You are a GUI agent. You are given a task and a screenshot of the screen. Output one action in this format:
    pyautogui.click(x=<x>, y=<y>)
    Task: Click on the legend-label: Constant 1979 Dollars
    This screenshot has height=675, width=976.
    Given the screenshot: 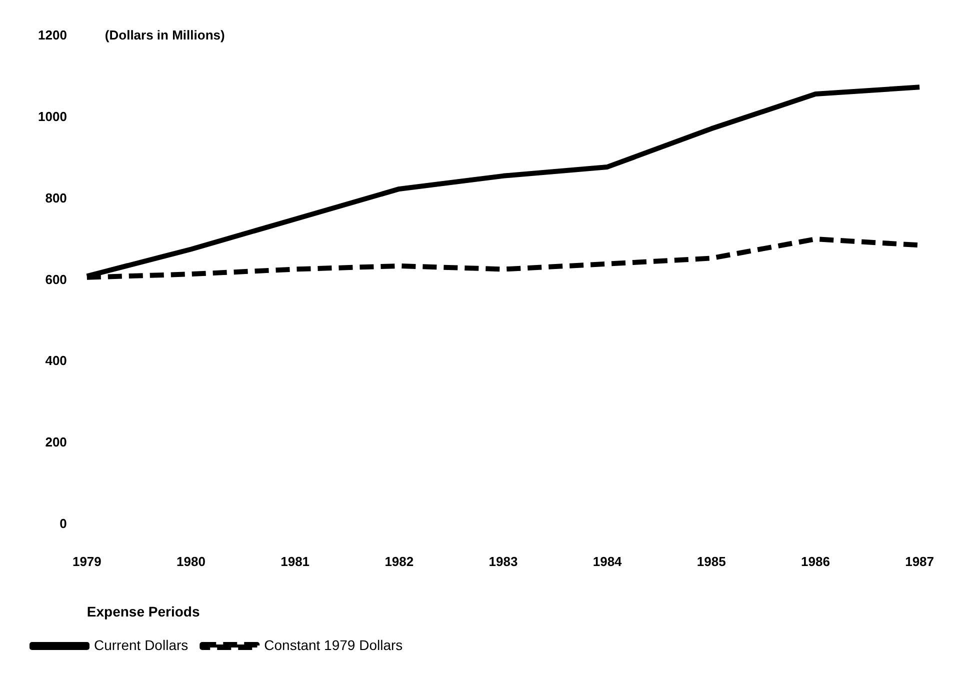 What is the action you would take?
    pyautogui.click(x=333, y=644)
    